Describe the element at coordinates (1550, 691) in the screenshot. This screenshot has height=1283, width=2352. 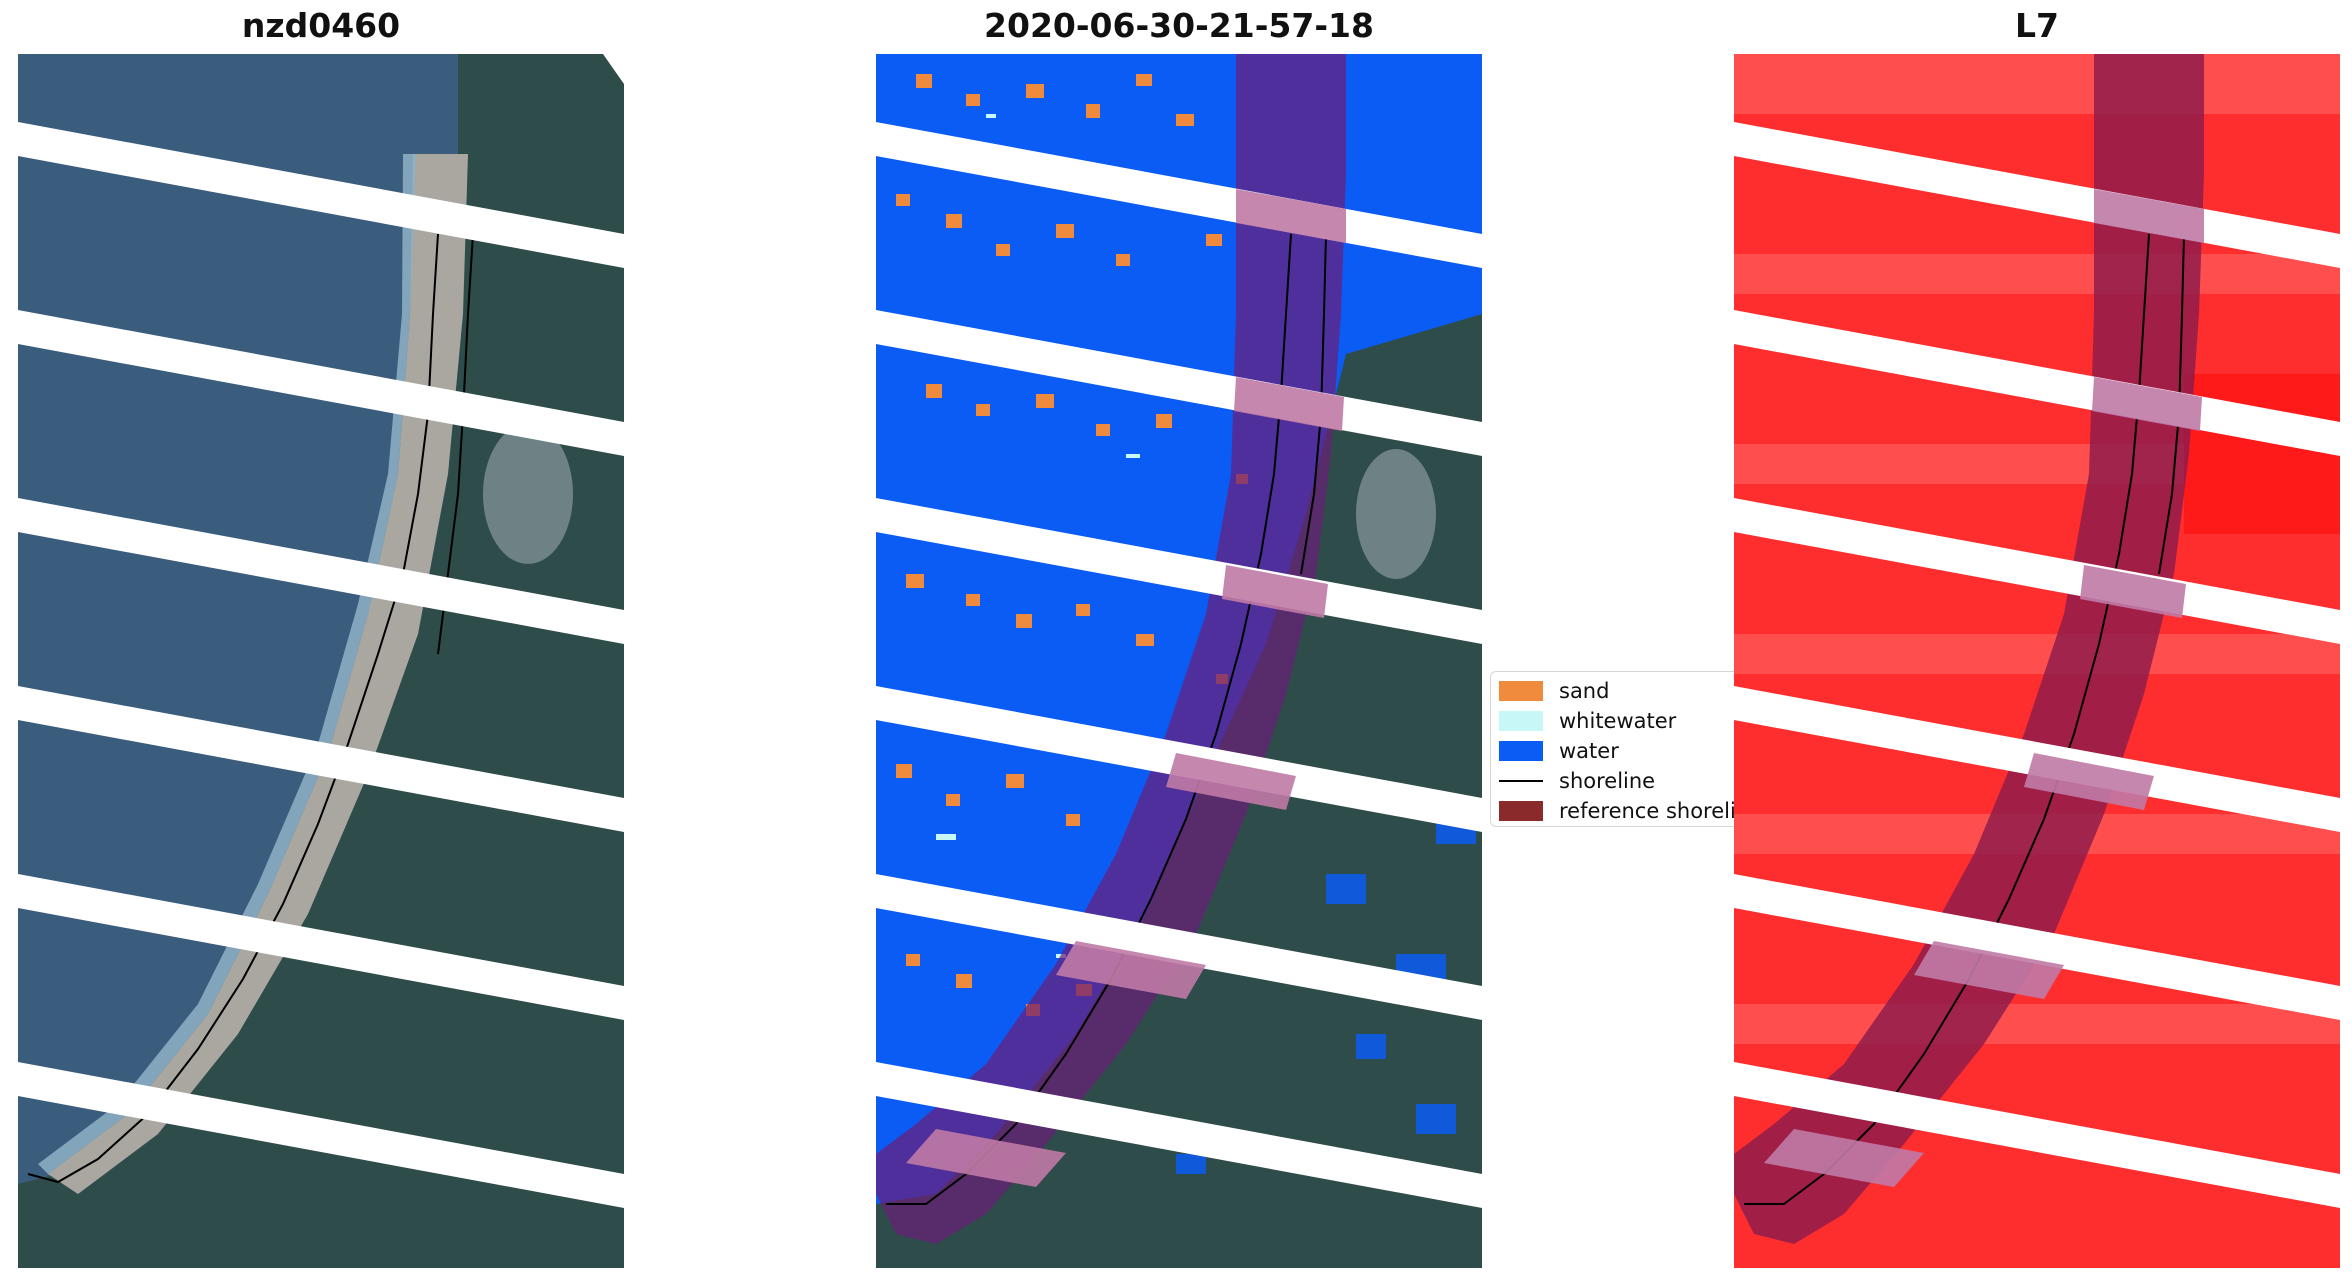
I see `legend-item-sand: sand` at that location.